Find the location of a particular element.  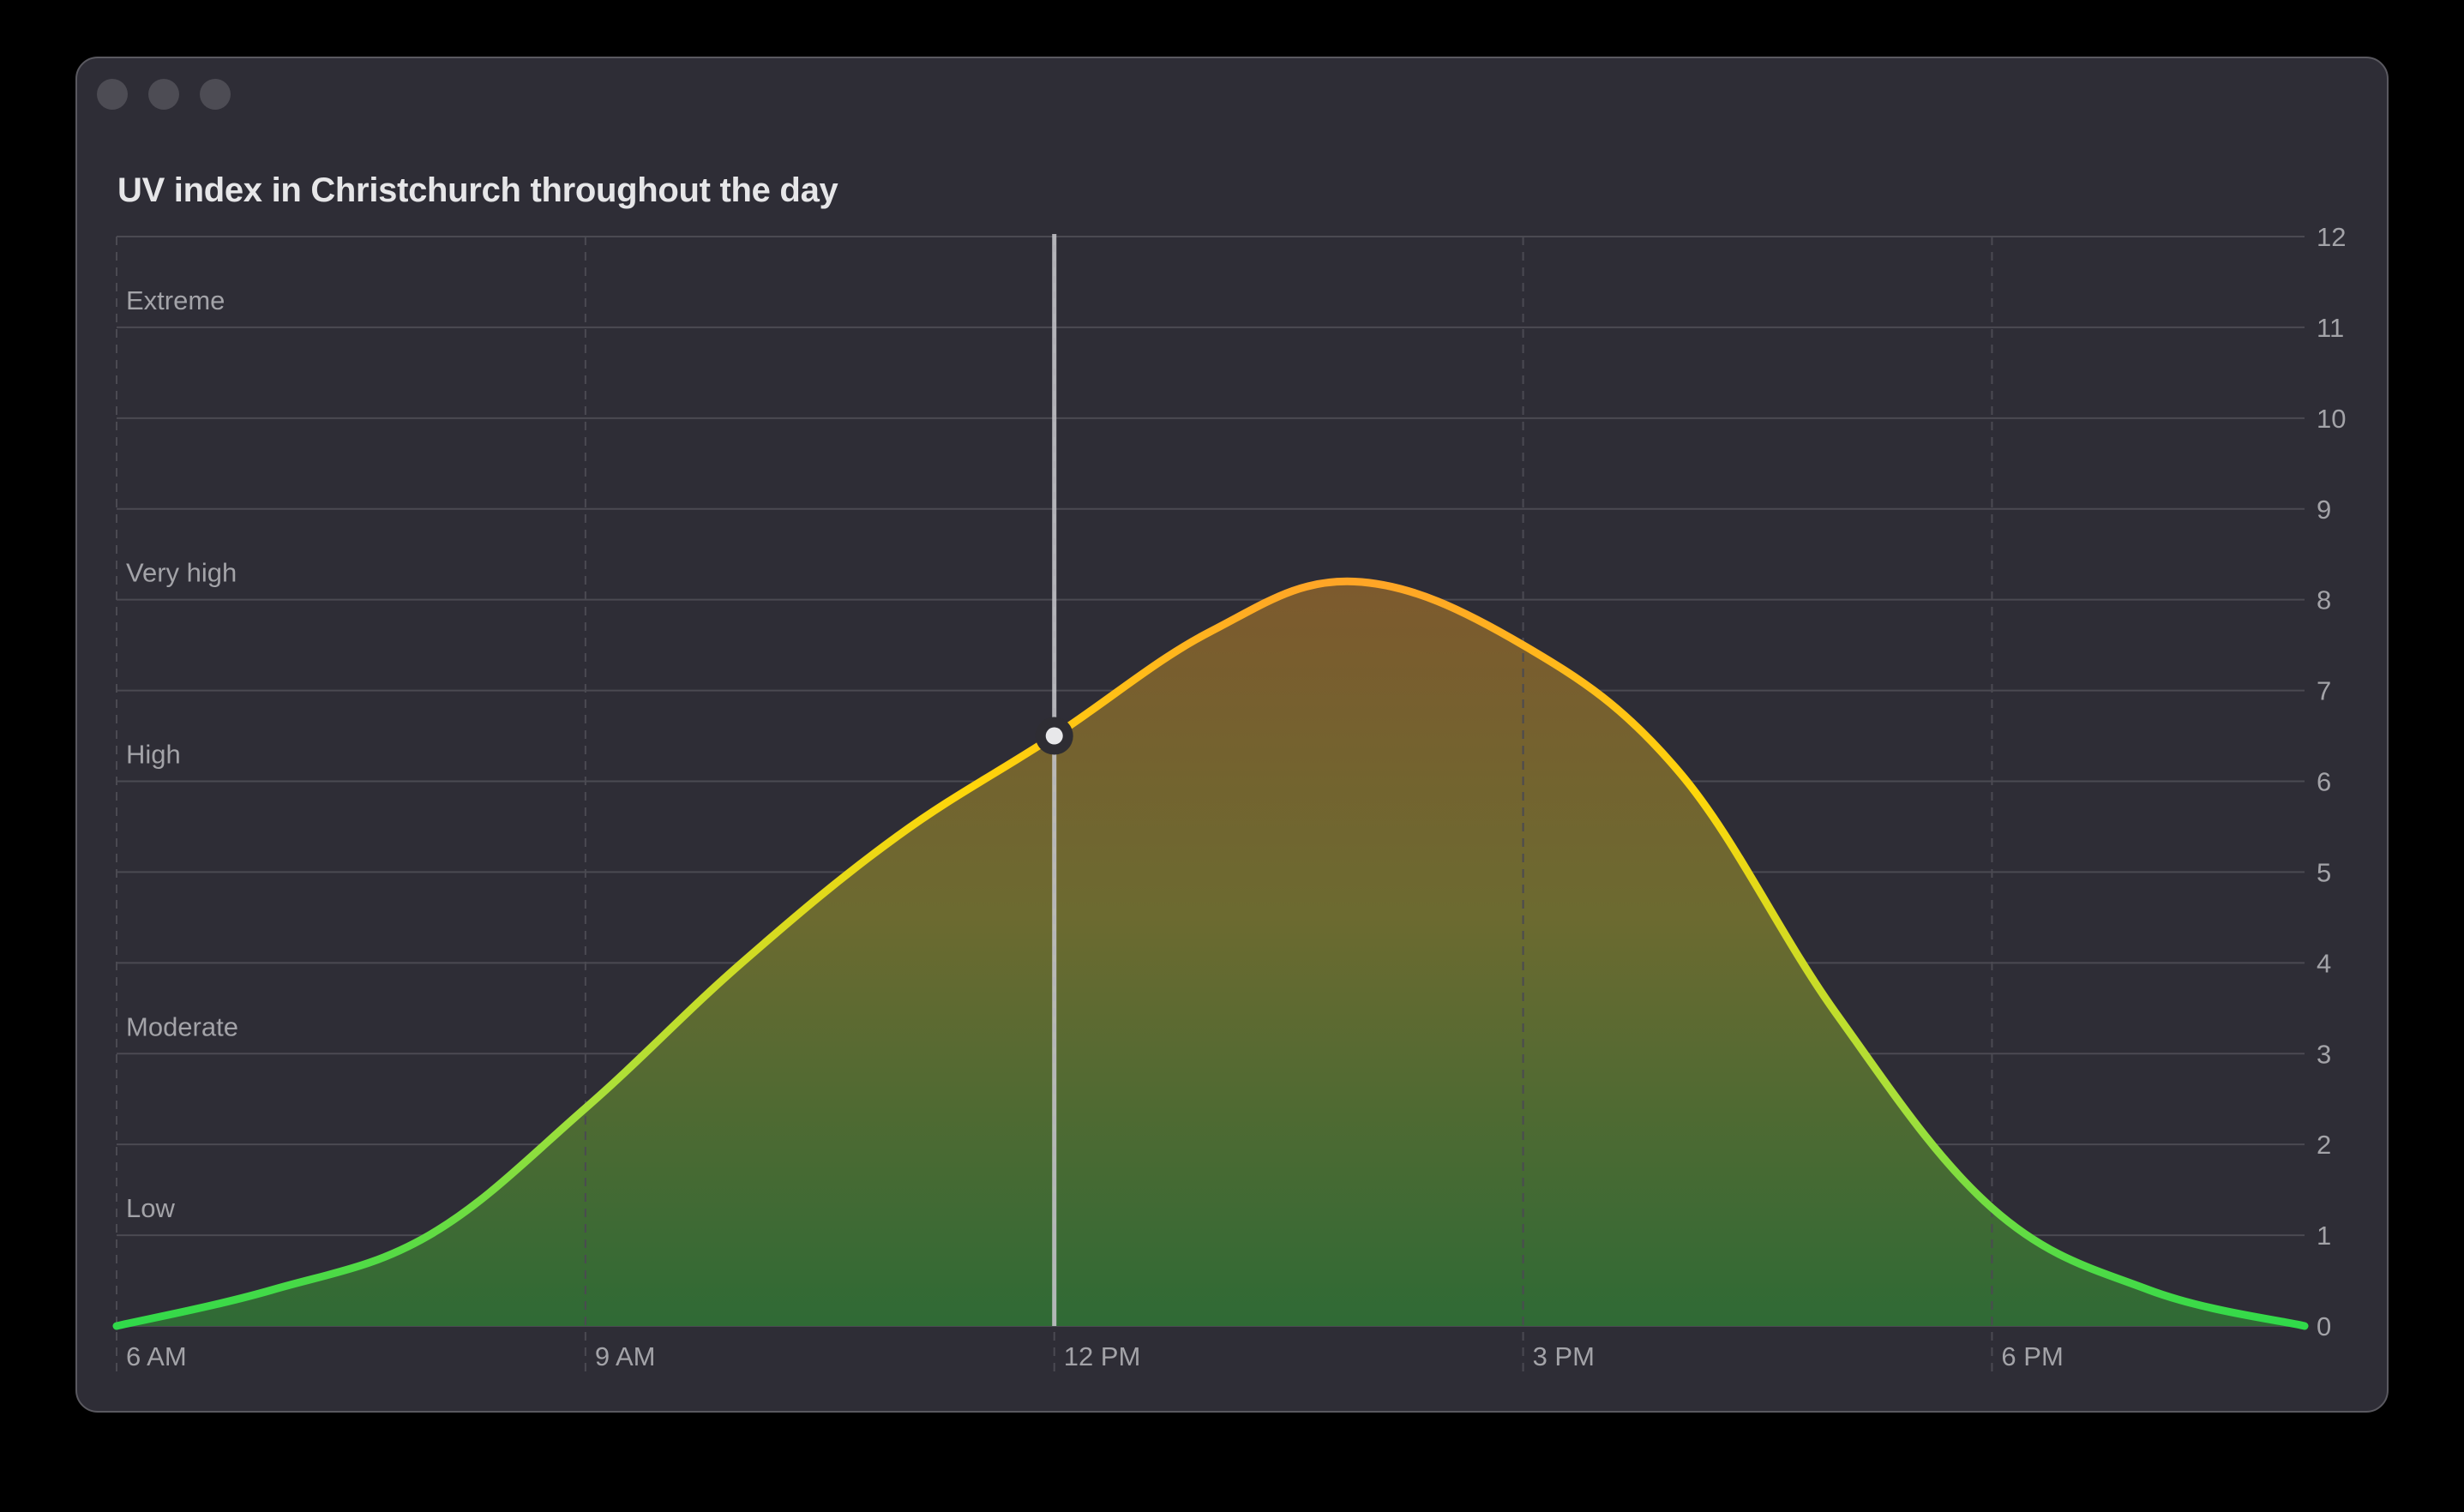

y-tick-label: 8 is located at coordinates (2324, 600).